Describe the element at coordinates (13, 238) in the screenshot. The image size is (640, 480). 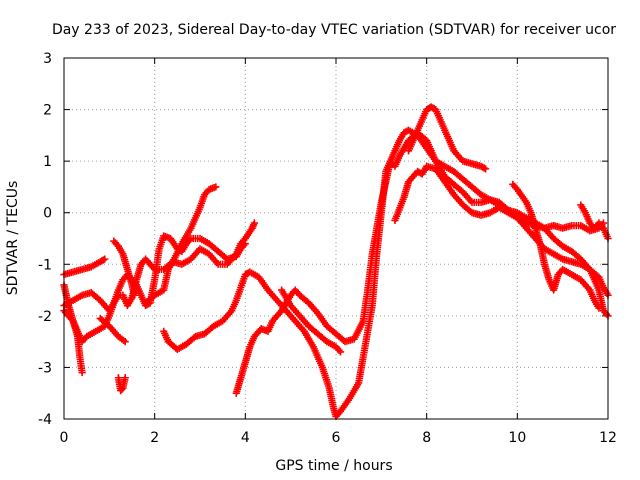
I see `y-axis-label: SDTVAR / TECUs` at that location.